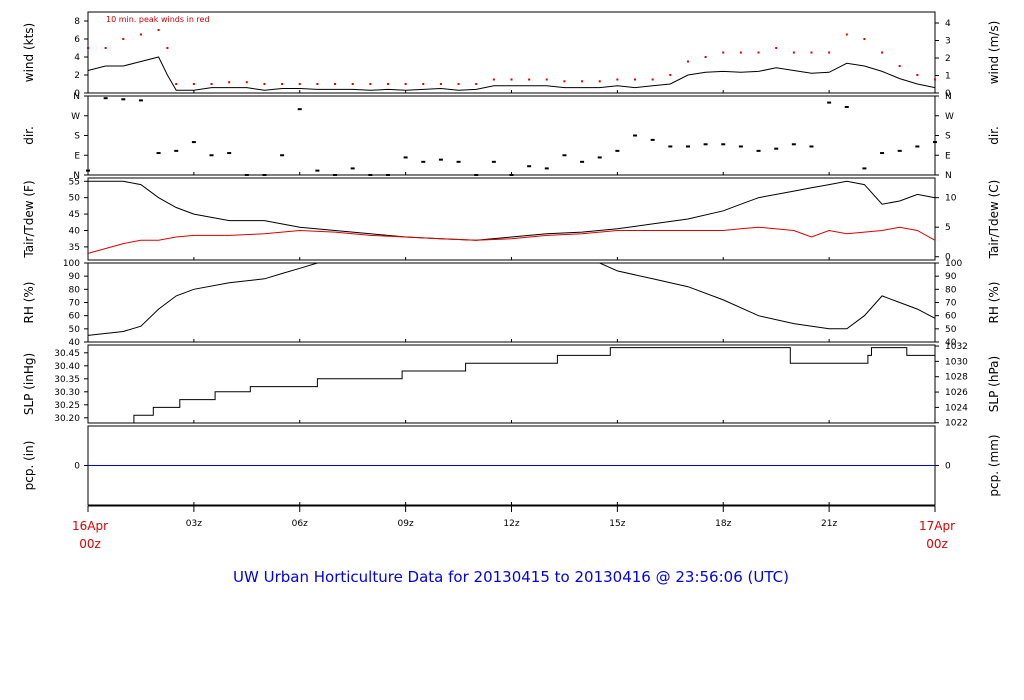 Image resolution: width=1024 pixels, height=700 pixels. I want to click on y-tick-label-left: 8, so click(77, 22).